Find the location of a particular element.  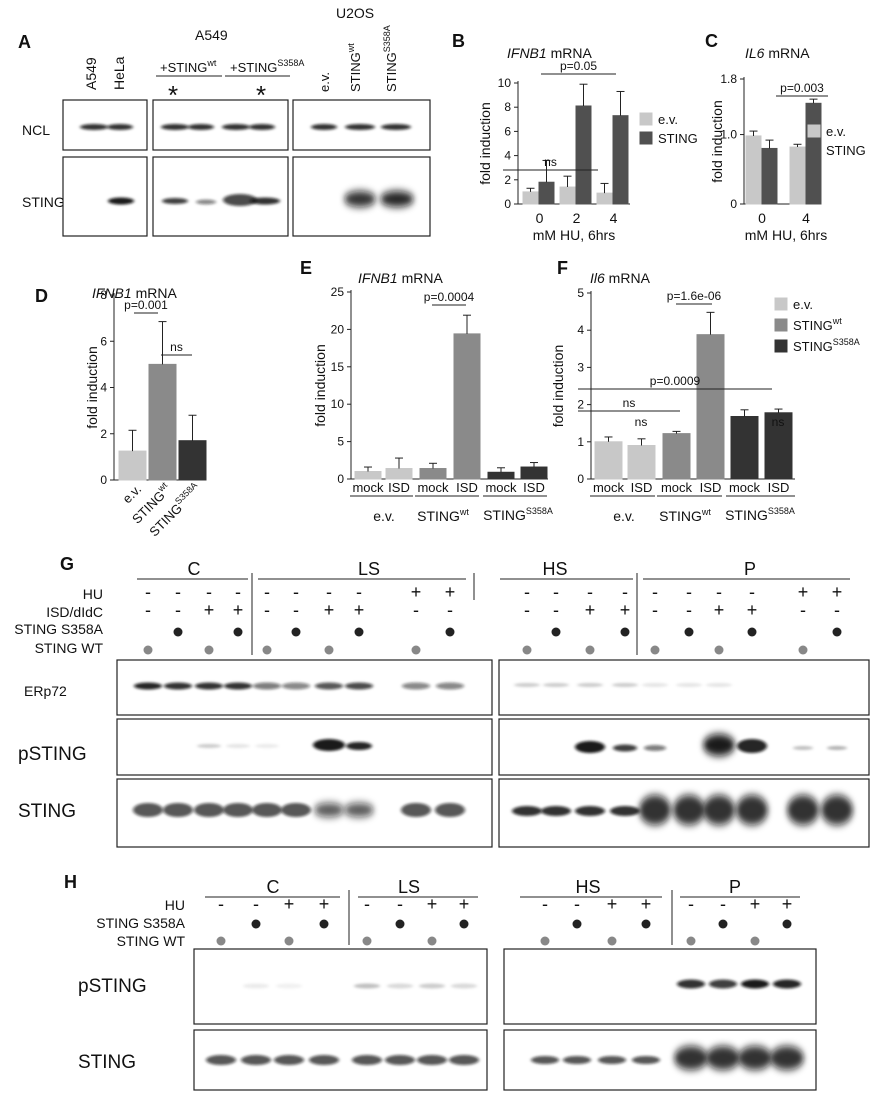

fraction-hs: HS is located at coordinates (587, 887).